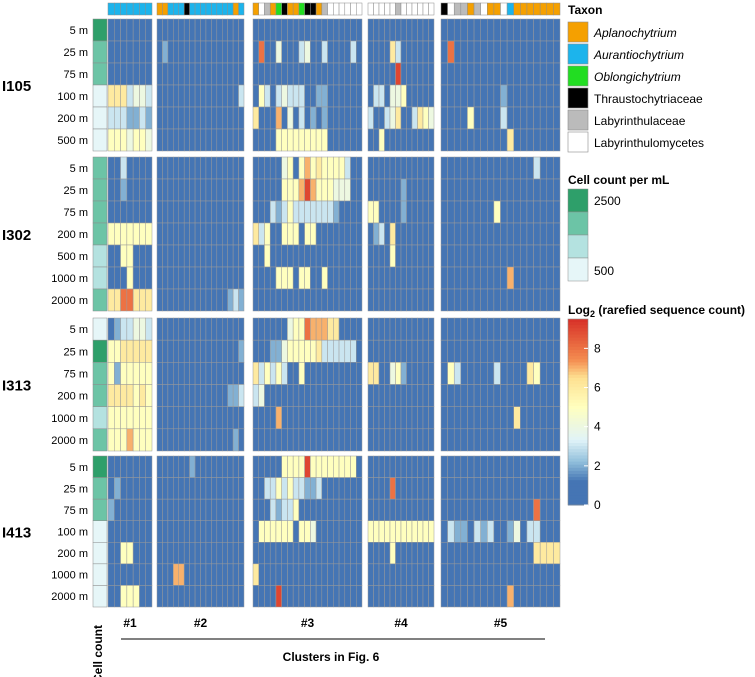 Image resolution: width=755 pixels, height=677 pixels. Describe the element at coordinates (597, 388) in the screenshot. I see `sequence-legend-tick: 6` at that location.